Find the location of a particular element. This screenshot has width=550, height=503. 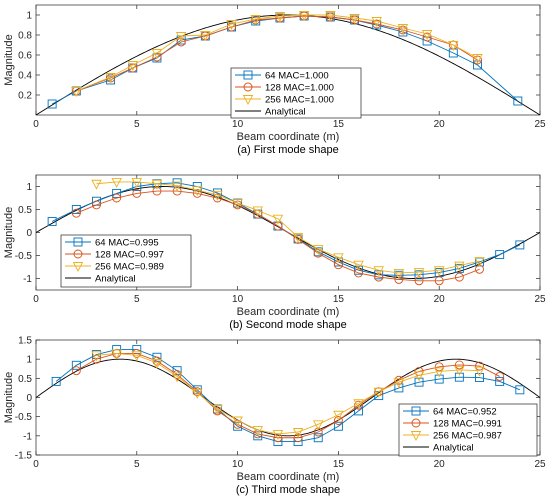

x-tick-label: 0 is located at coordinates (36, 124).